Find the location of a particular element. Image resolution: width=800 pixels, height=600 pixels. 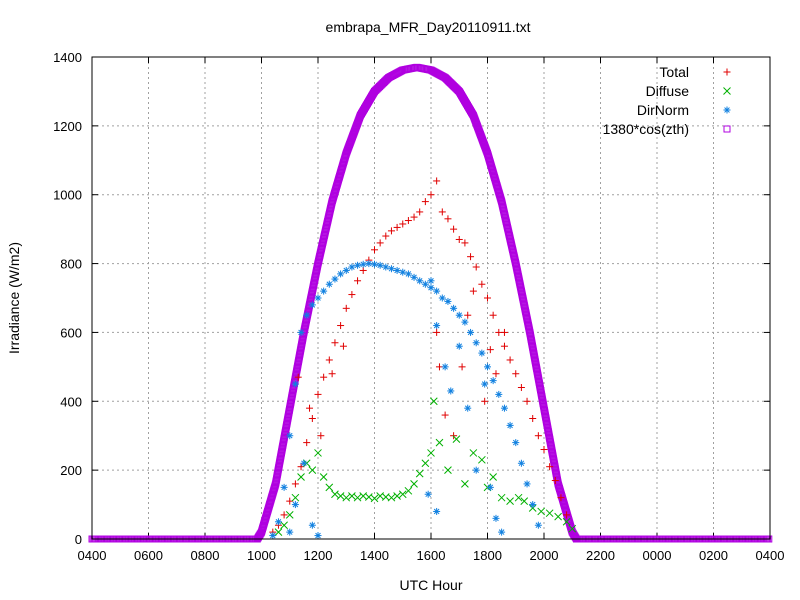

y-tick-label: 800 is located at coordinates (71, 264).